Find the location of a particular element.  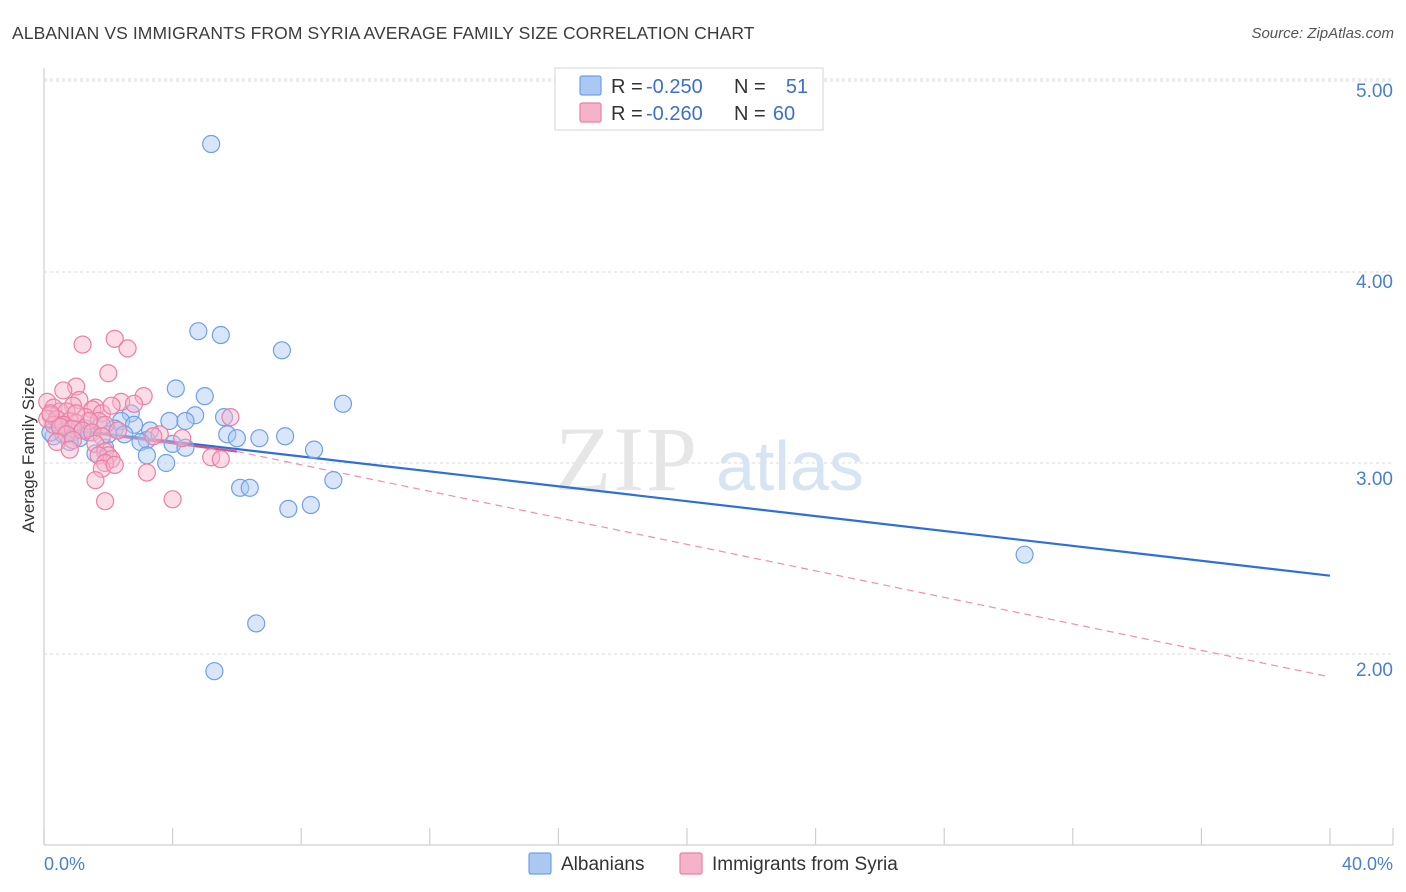

stats-r-label-albanians: R = is located at coordinates (627, 87).